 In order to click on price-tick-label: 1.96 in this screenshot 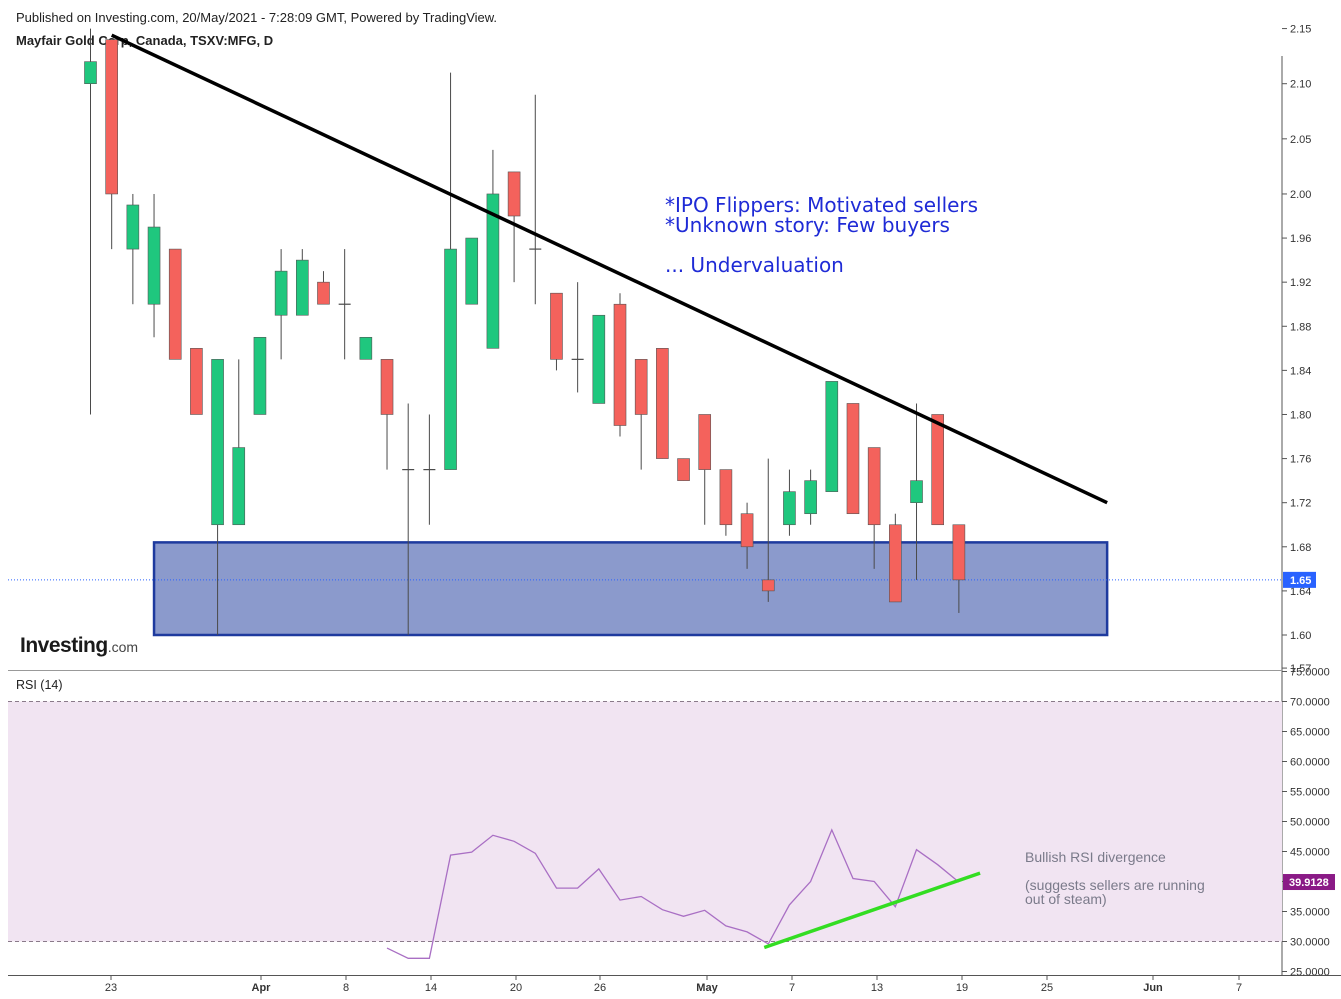, I will do `click(1300, 239)`.